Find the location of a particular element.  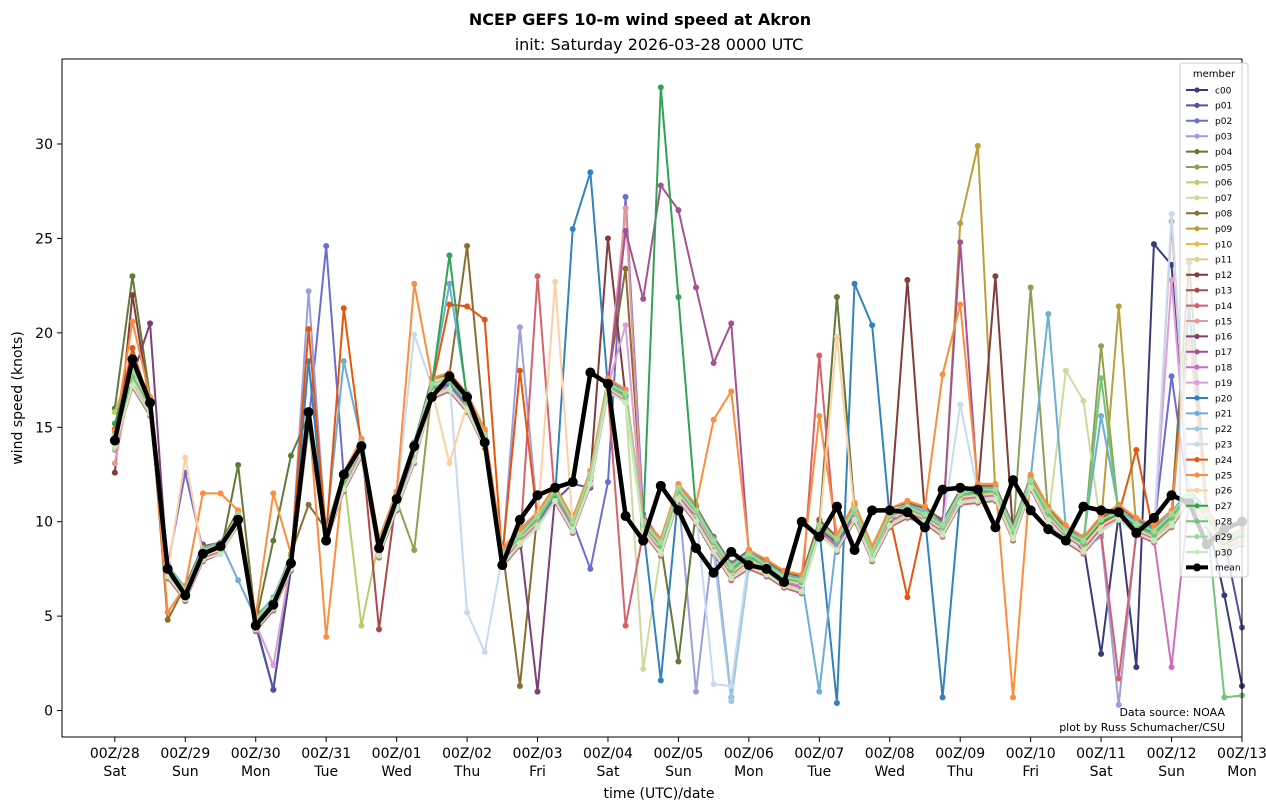

series-point-p25 is located at coordinates (1065, 525).